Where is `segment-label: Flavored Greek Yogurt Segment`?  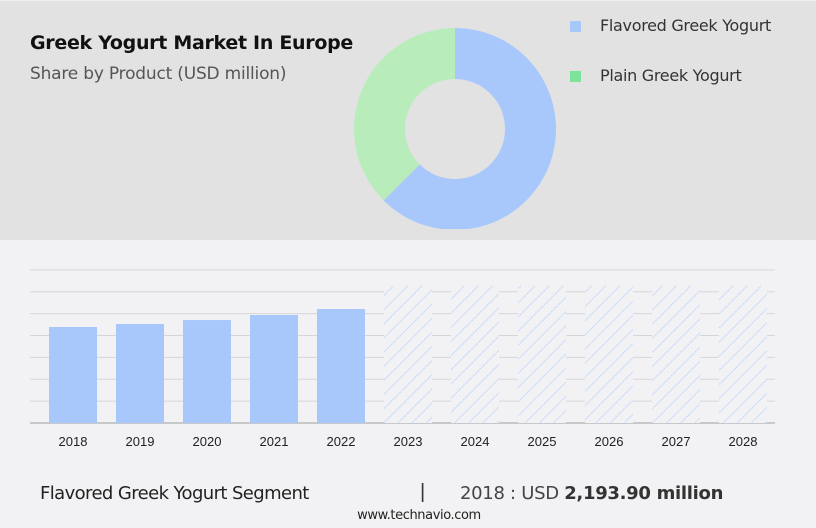 segment-label: Flavored Greek Yogurt Segment is located at coordinates (174, 493).